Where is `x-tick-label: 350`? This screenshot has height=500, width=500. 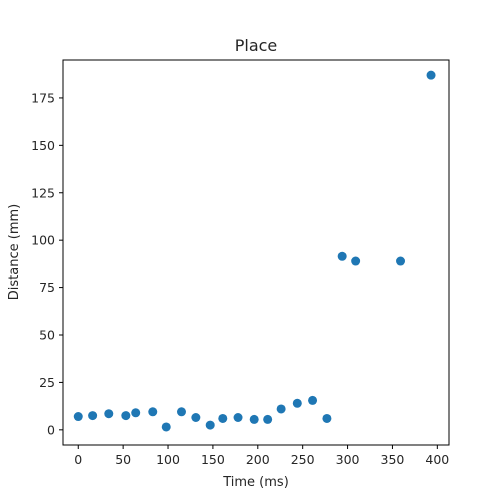
x-tick-label: 350 is located at coordinates (393, 459).